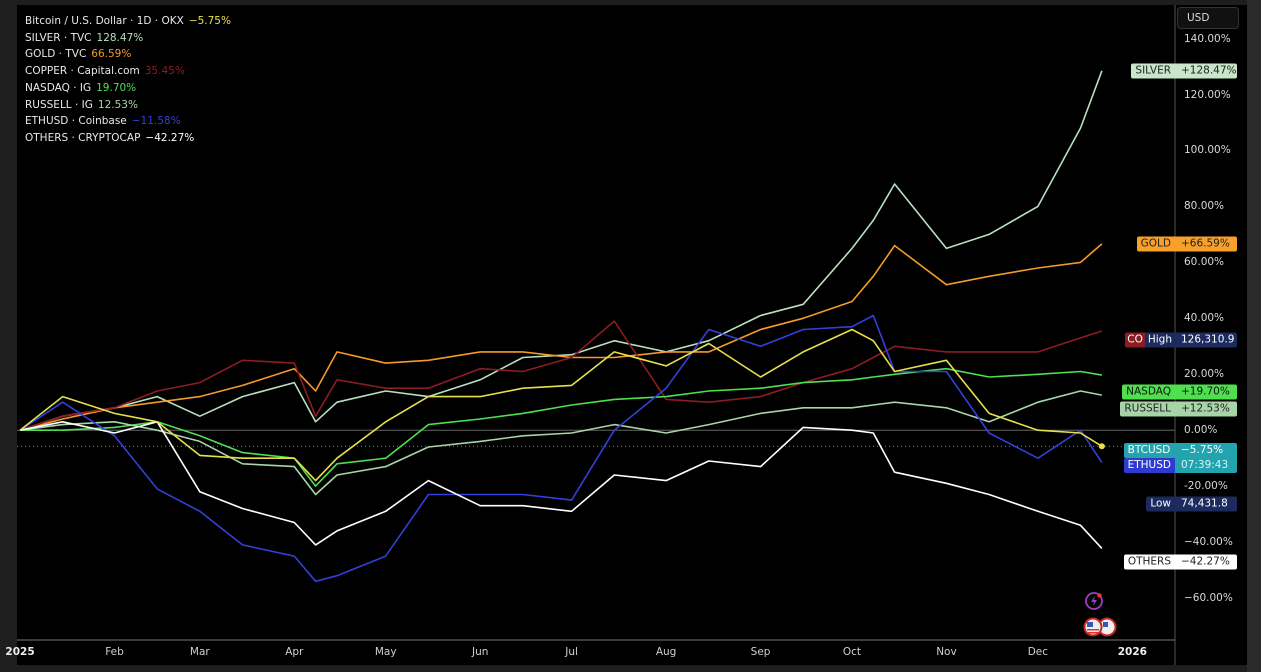  I want to click on y-tick-label: 60.00%, so click(1204, 262).